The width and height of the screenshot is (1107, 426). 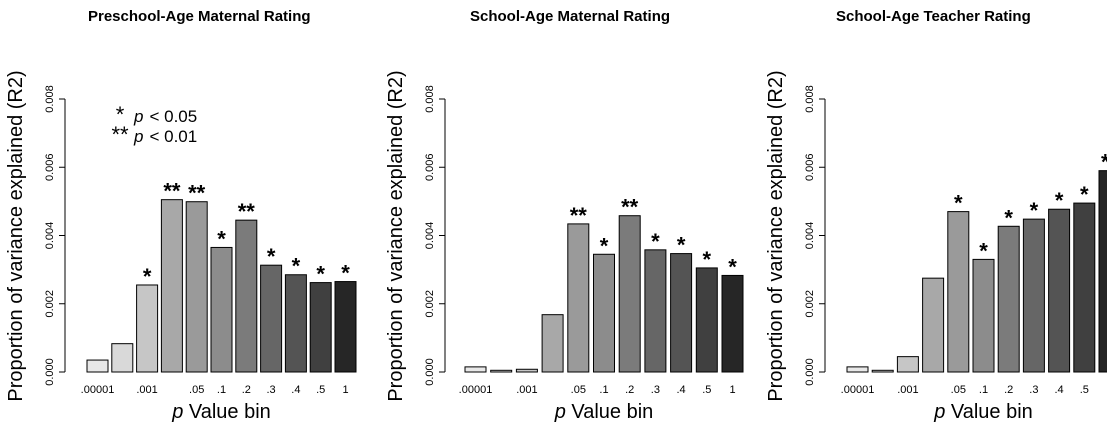 What do you see at coordinates (173, 136) in the screenshot?
I see `legend-text: < 0.01` at bounding box center [173, 136].